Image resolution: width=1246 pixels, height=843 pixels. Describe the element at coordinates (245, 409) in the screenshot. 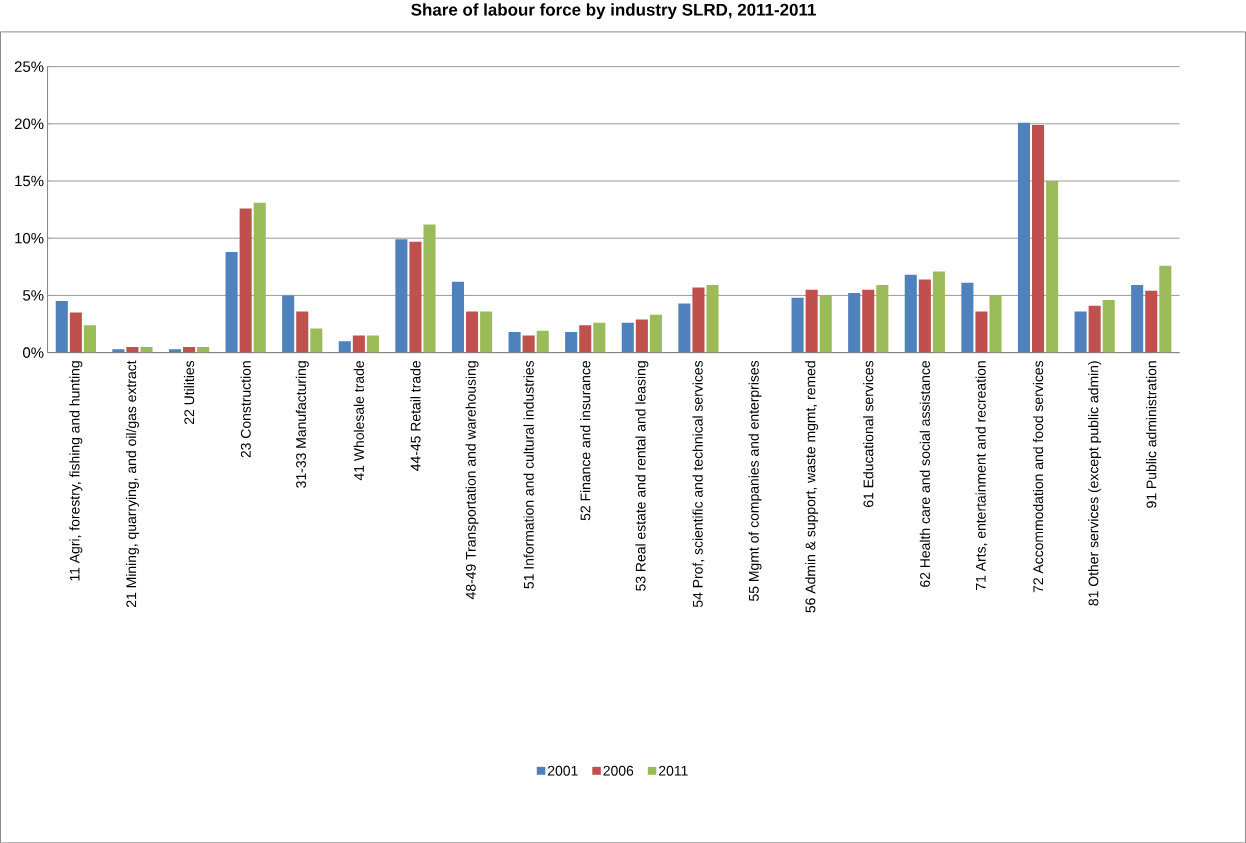

I see `x-tick-label: 23 Construction` at that location.